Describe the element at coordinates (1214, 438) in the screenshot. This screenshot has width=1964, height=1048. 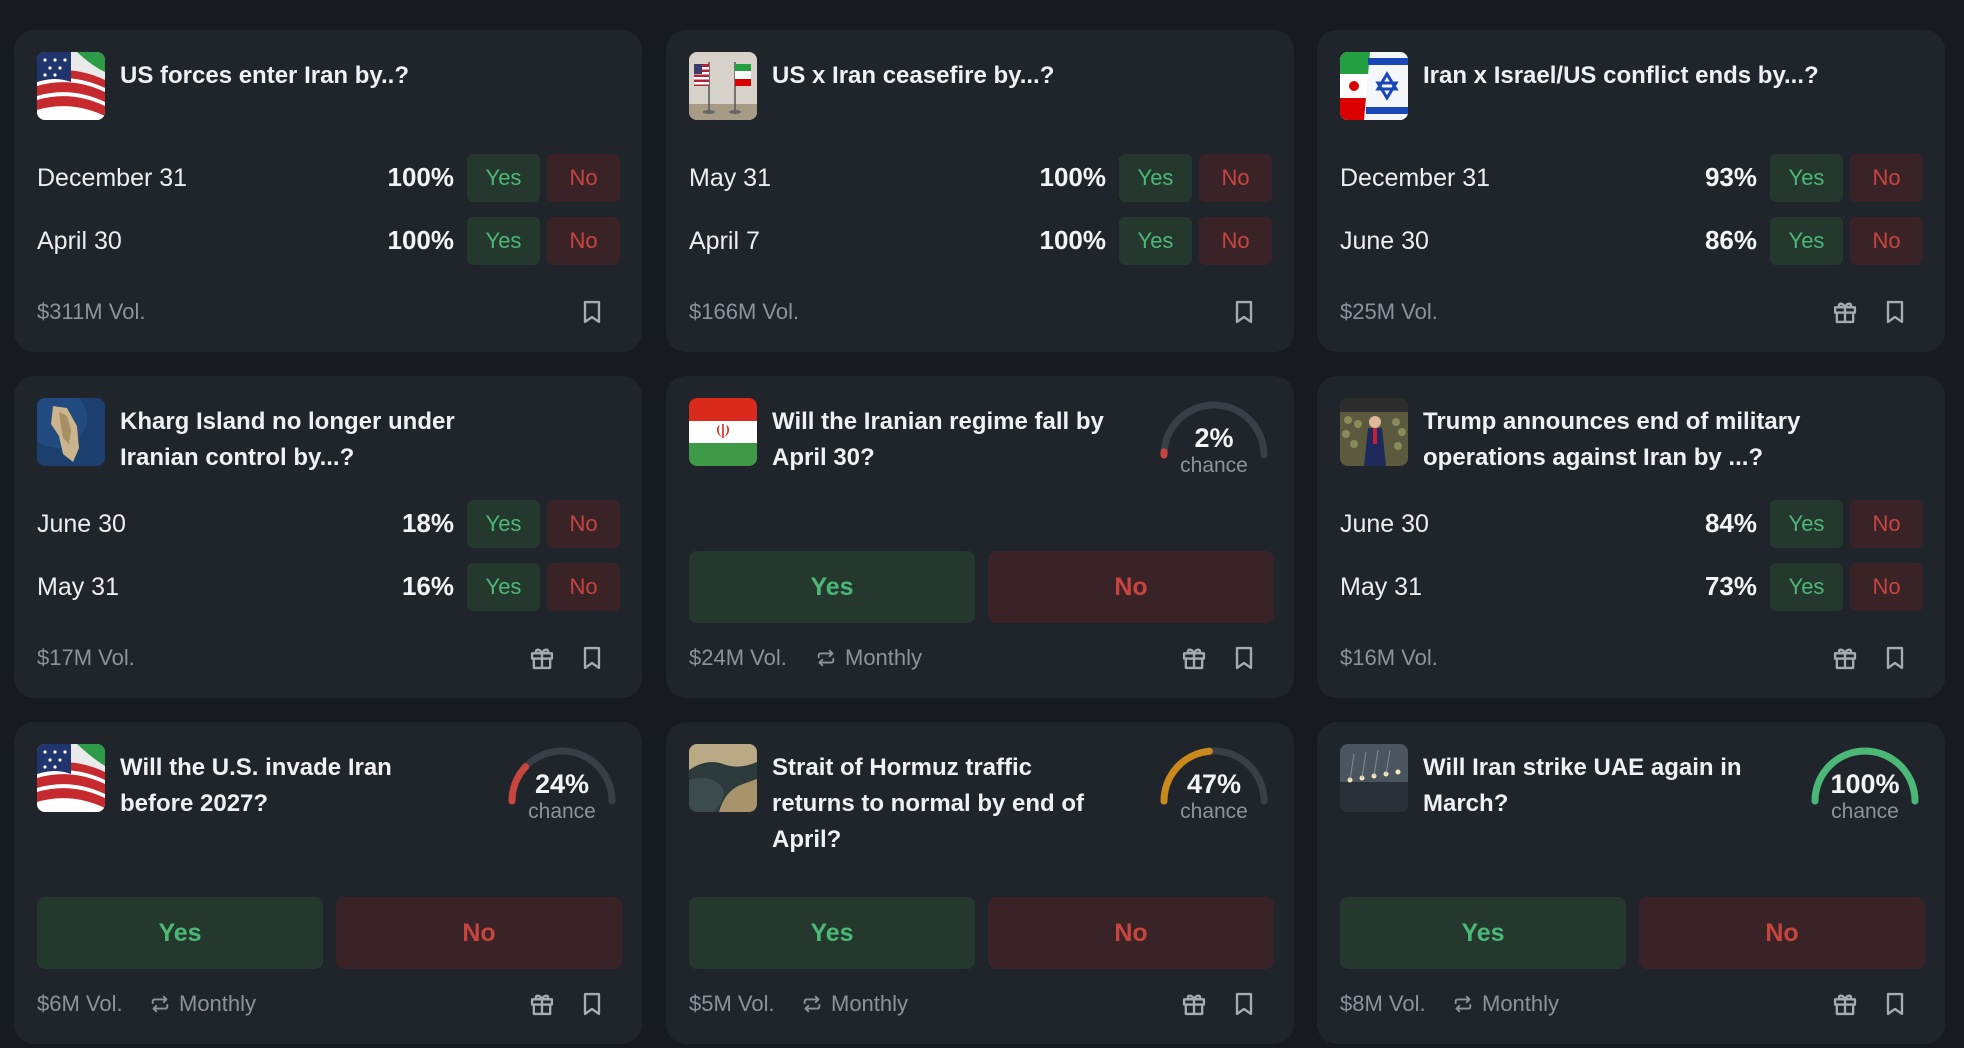
I see `chance-value: 2%` at that location.